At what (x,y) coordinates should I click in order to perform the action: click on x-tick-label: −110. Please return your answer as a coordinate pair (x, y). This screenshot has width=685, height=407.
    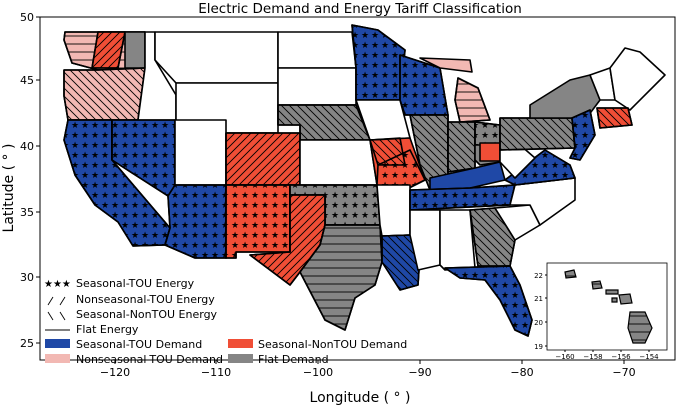
    Looking at the image, I should click on (216, 372).